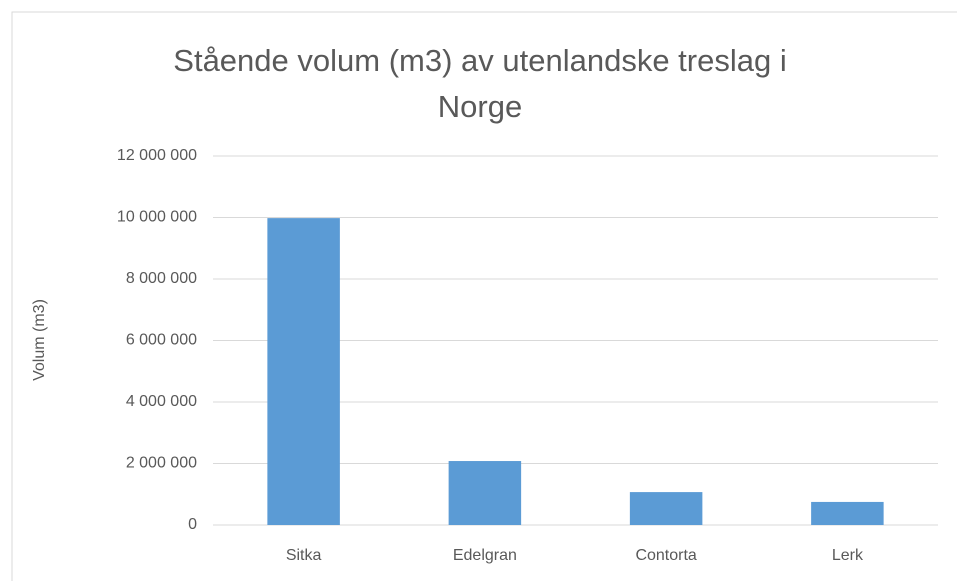 Image resolution: width=957 pixels, height=581 pixels. I want to click on y-tick-label: 12 000 000, so click(157, 155).